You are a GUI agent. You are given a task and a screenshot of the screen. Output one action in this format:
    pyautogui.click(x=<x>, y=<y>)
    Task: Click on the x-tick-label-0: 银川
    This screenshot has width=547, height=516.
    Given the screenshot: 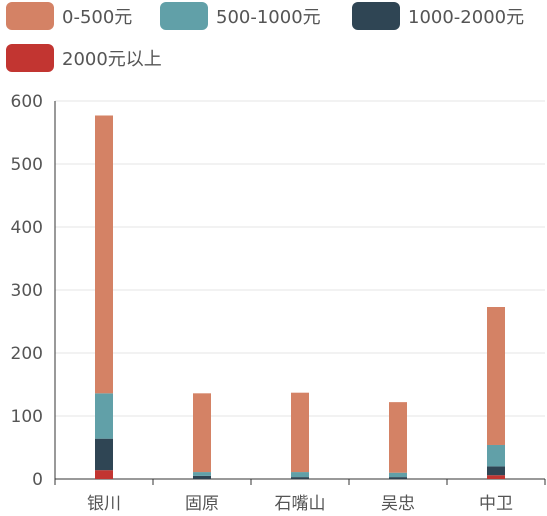 What is the action you would take?
    pyautogui.click(x=104, y=504)
    